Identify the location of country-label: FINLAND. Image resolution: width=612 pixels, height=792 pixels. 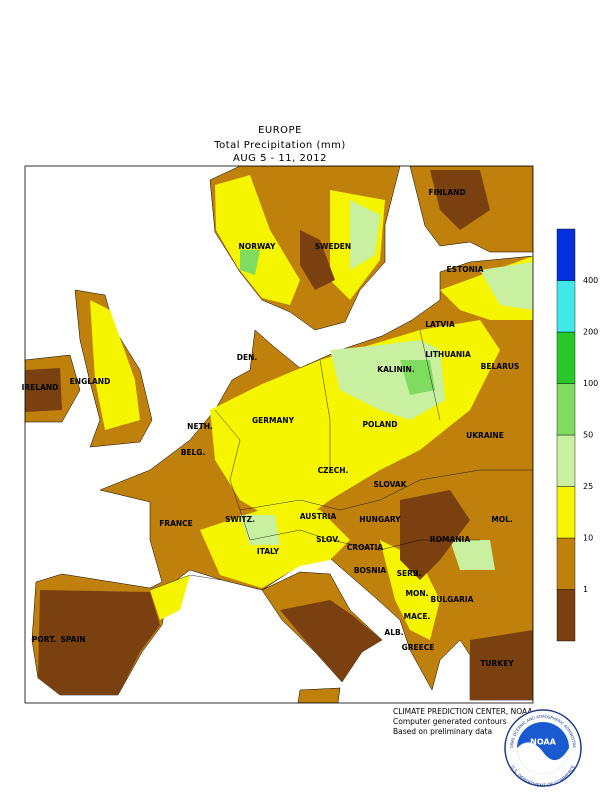
(446, 192).